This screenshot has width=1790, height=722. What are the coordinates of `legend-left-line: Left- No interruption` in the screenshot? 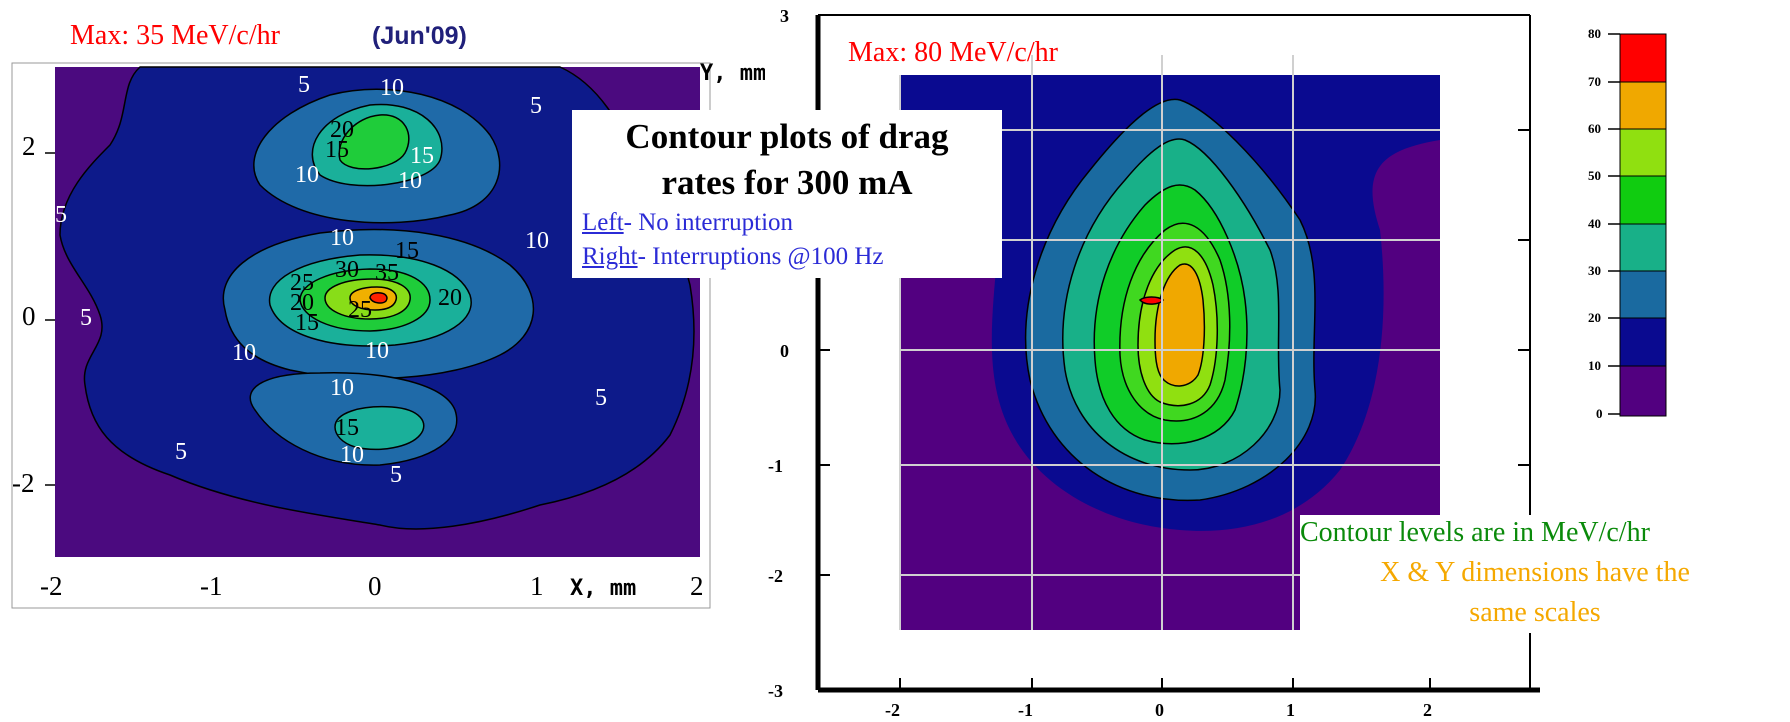 It's located at (787, 223).